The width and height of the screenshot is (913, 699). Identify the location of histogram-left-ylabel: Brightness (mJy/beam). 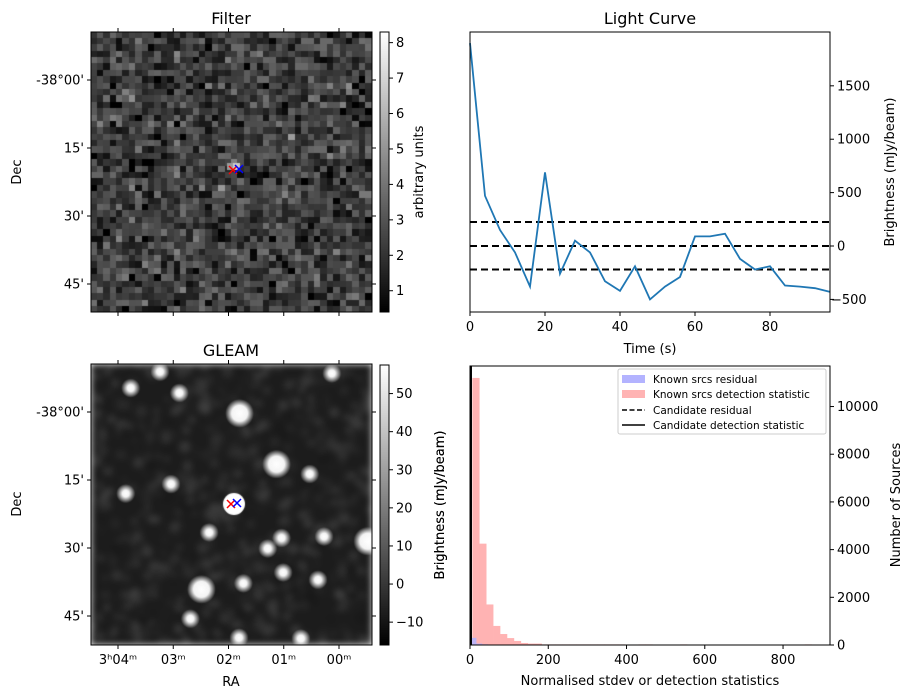
(440, 505).